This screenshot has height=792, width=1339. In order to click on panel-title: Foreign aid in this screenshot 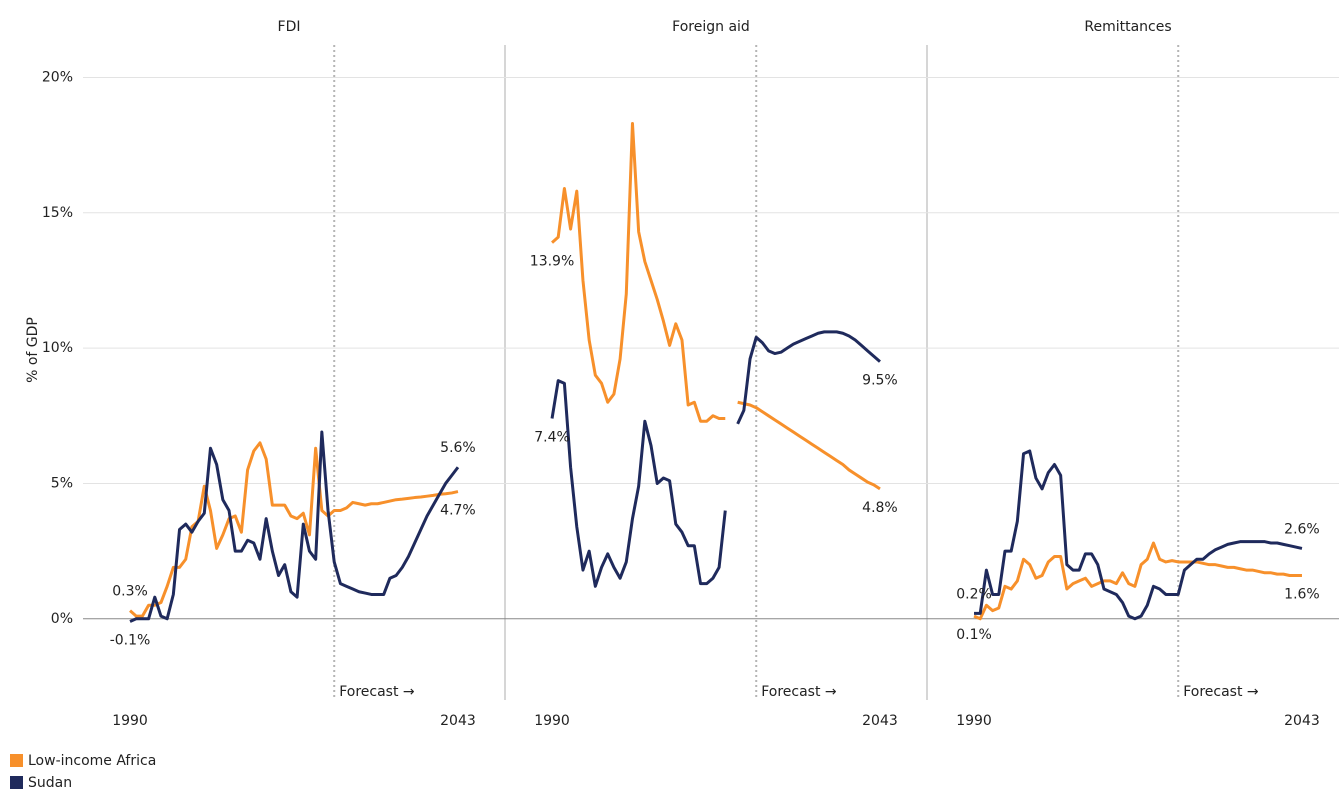, I will do `click(711, 27)`.